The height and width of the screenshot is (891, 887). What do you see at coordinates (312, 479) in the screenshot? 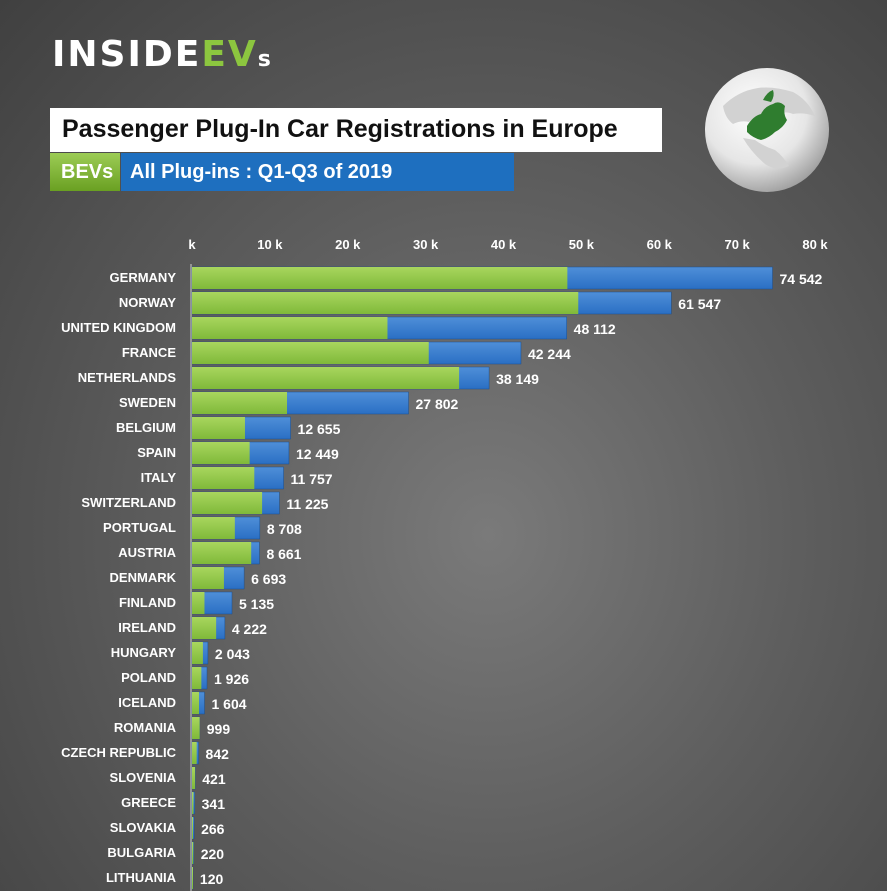
I see `data-label: 11 757` at bounding box center [312, 479].